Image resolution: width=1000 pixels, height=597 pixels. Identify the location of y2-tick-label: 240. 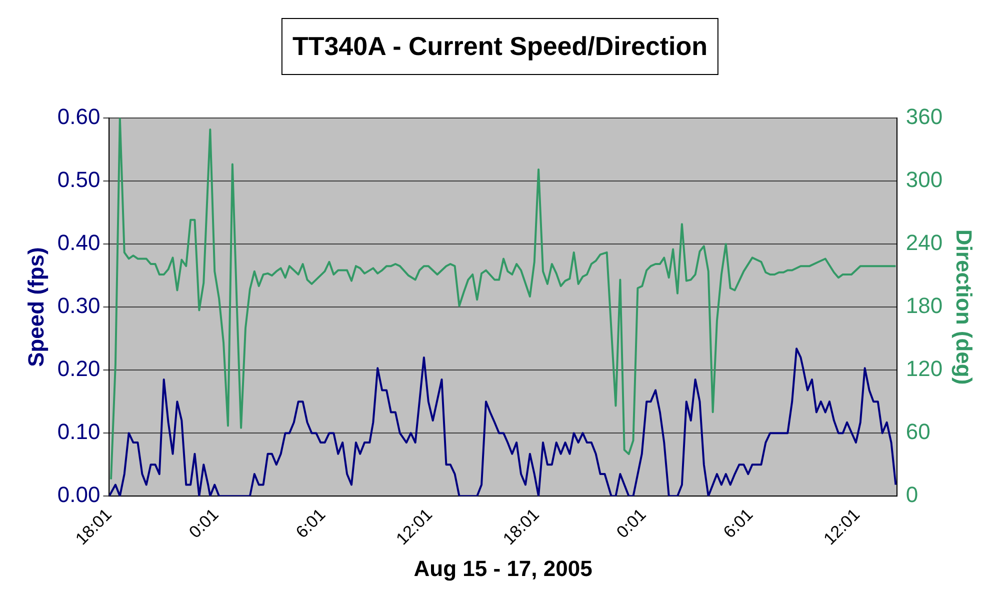
(924, 243).